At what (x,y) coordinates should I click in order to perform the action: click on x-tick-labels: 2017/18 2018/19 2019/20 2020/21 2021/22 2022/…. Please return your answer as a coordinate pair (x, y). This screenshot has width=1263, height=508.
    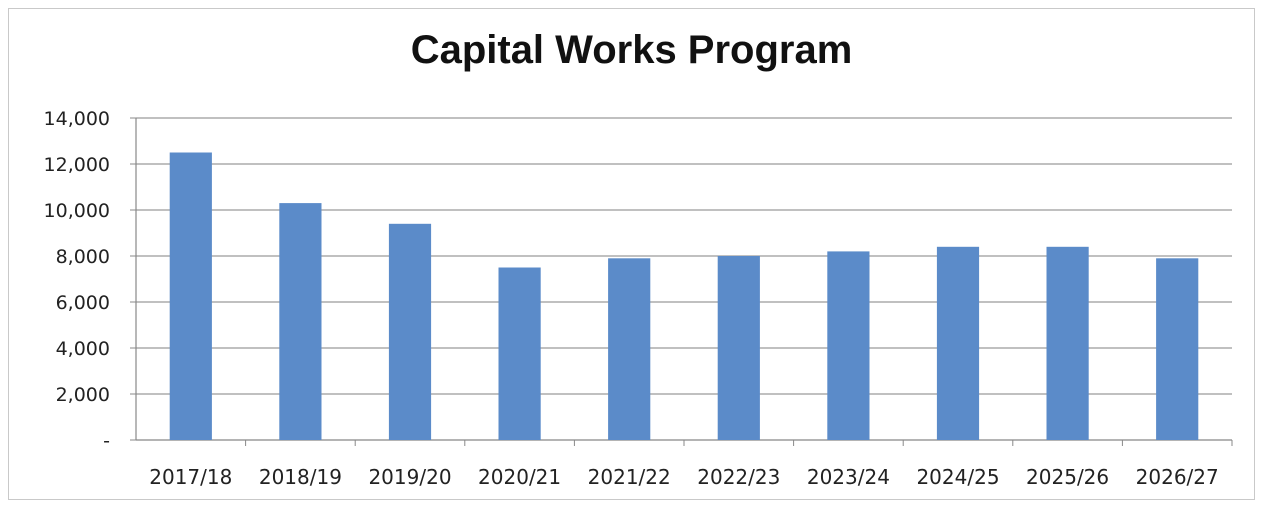
    Looking at the image, I should click on (683, 477).